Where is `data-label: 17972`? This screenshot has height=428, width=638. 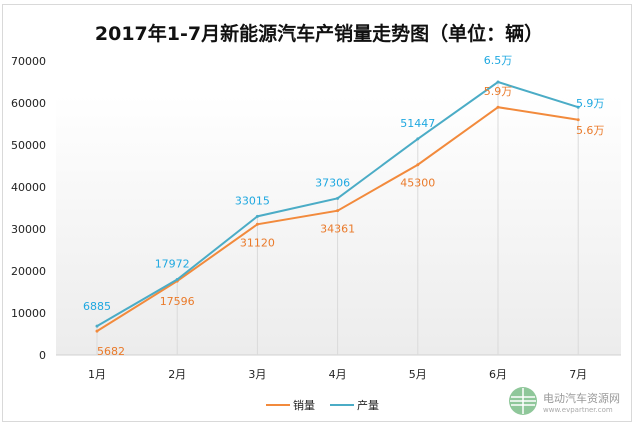 data-label: 17972 is located at coordinates (172, 264).